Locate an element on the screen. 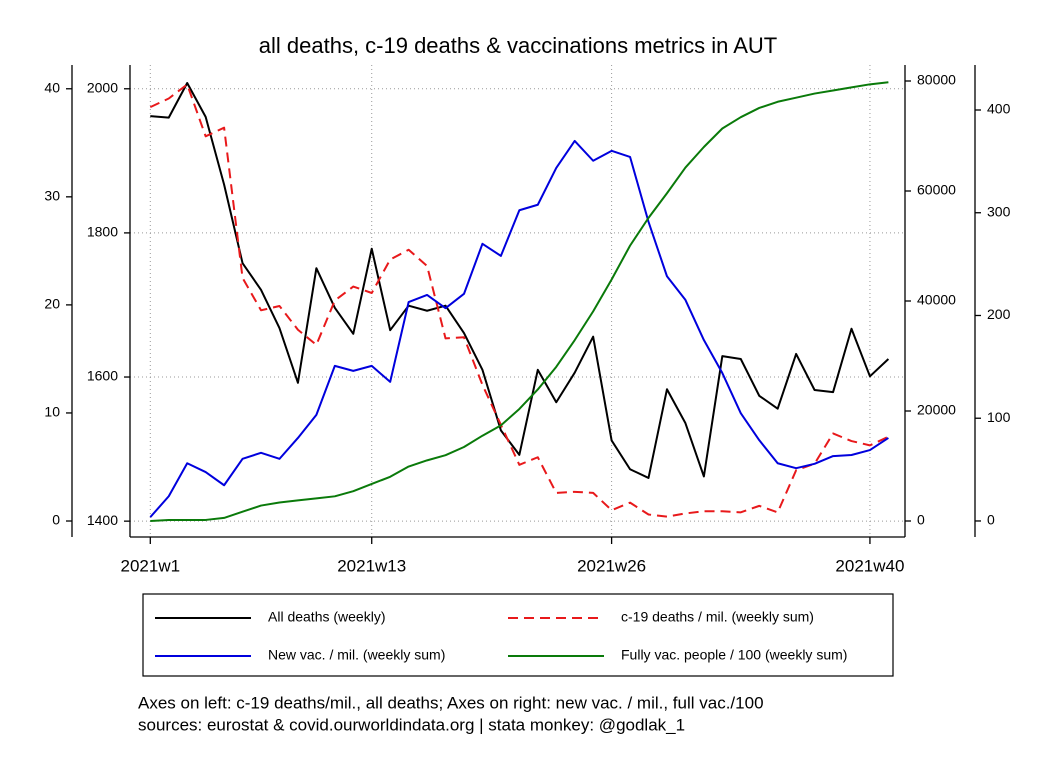  y4-tick-label: 0 is located at coordinates (991, 520).